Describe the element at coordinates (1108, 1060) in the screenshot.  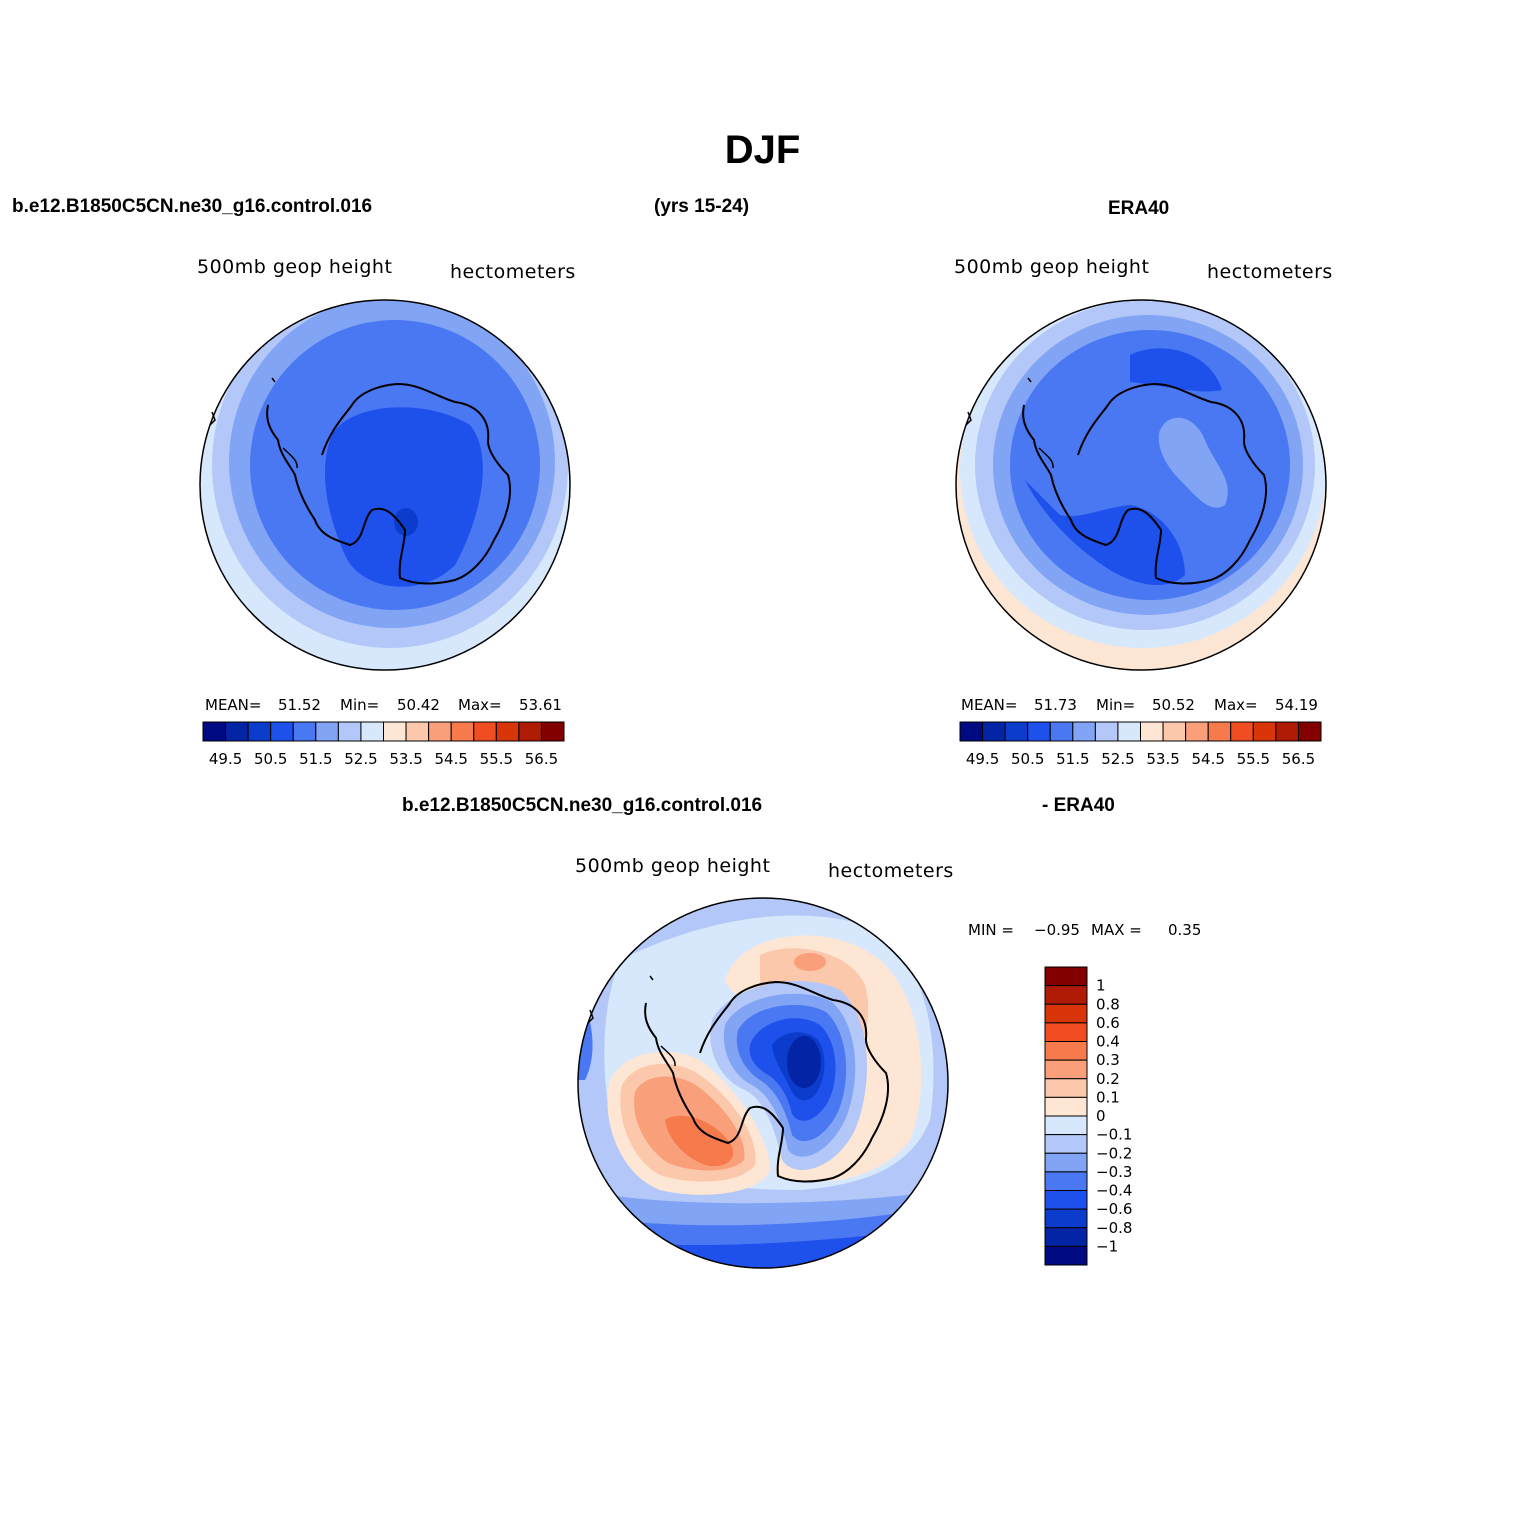
I see `diff-colorbar-label: 0.3` at that location.